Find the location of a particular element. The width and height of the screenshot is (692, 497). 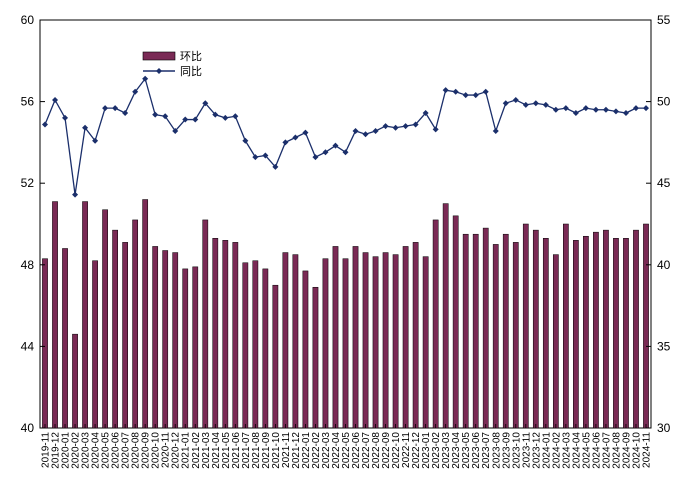

x-tick-label: 2024-08 is located at coordinates (616, 450).